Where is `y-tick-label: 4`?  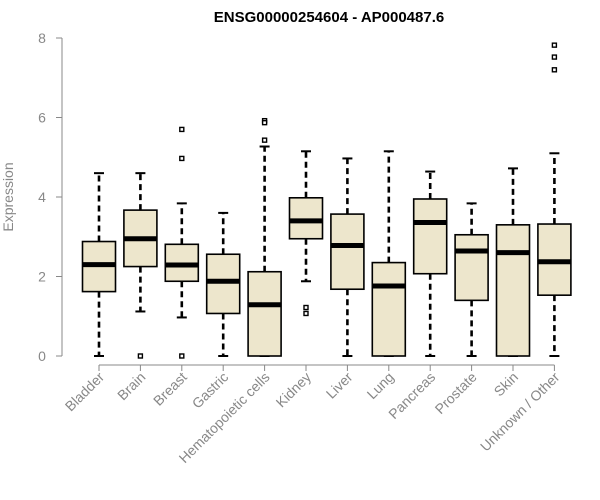 y-tick-label: 4 is located at coordinates (42, 197).